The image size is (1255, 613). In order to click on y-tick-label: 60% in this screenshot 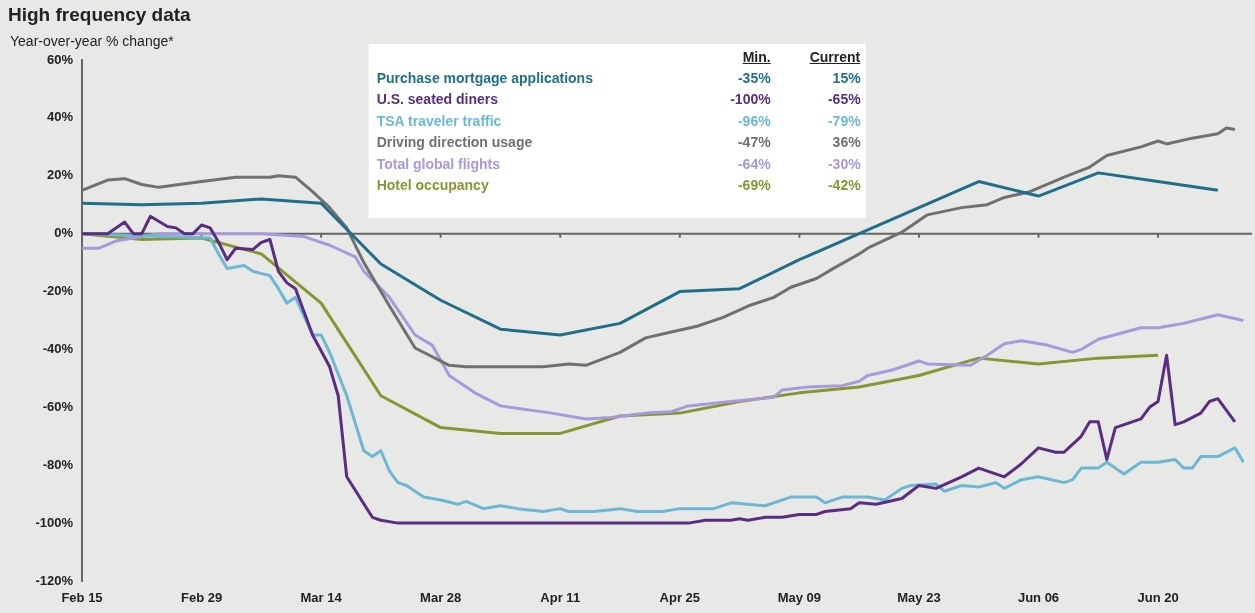, I will do `click(60, 59)`.